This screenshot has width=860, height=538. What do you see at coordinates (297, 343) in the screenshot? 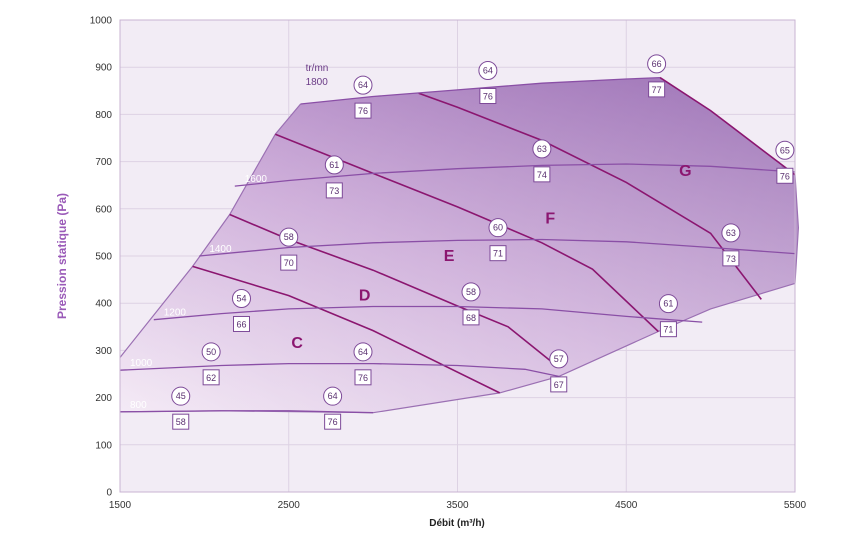
I see `zone-label-C: C` at bounding box center [297, 343].